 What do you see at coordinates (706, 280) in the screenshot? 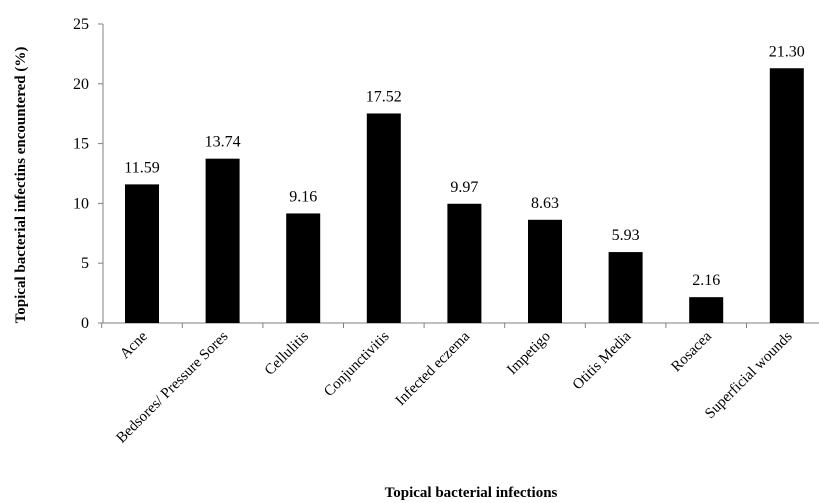
I see `data-label: 2.16` at bounding box center [706, 280].